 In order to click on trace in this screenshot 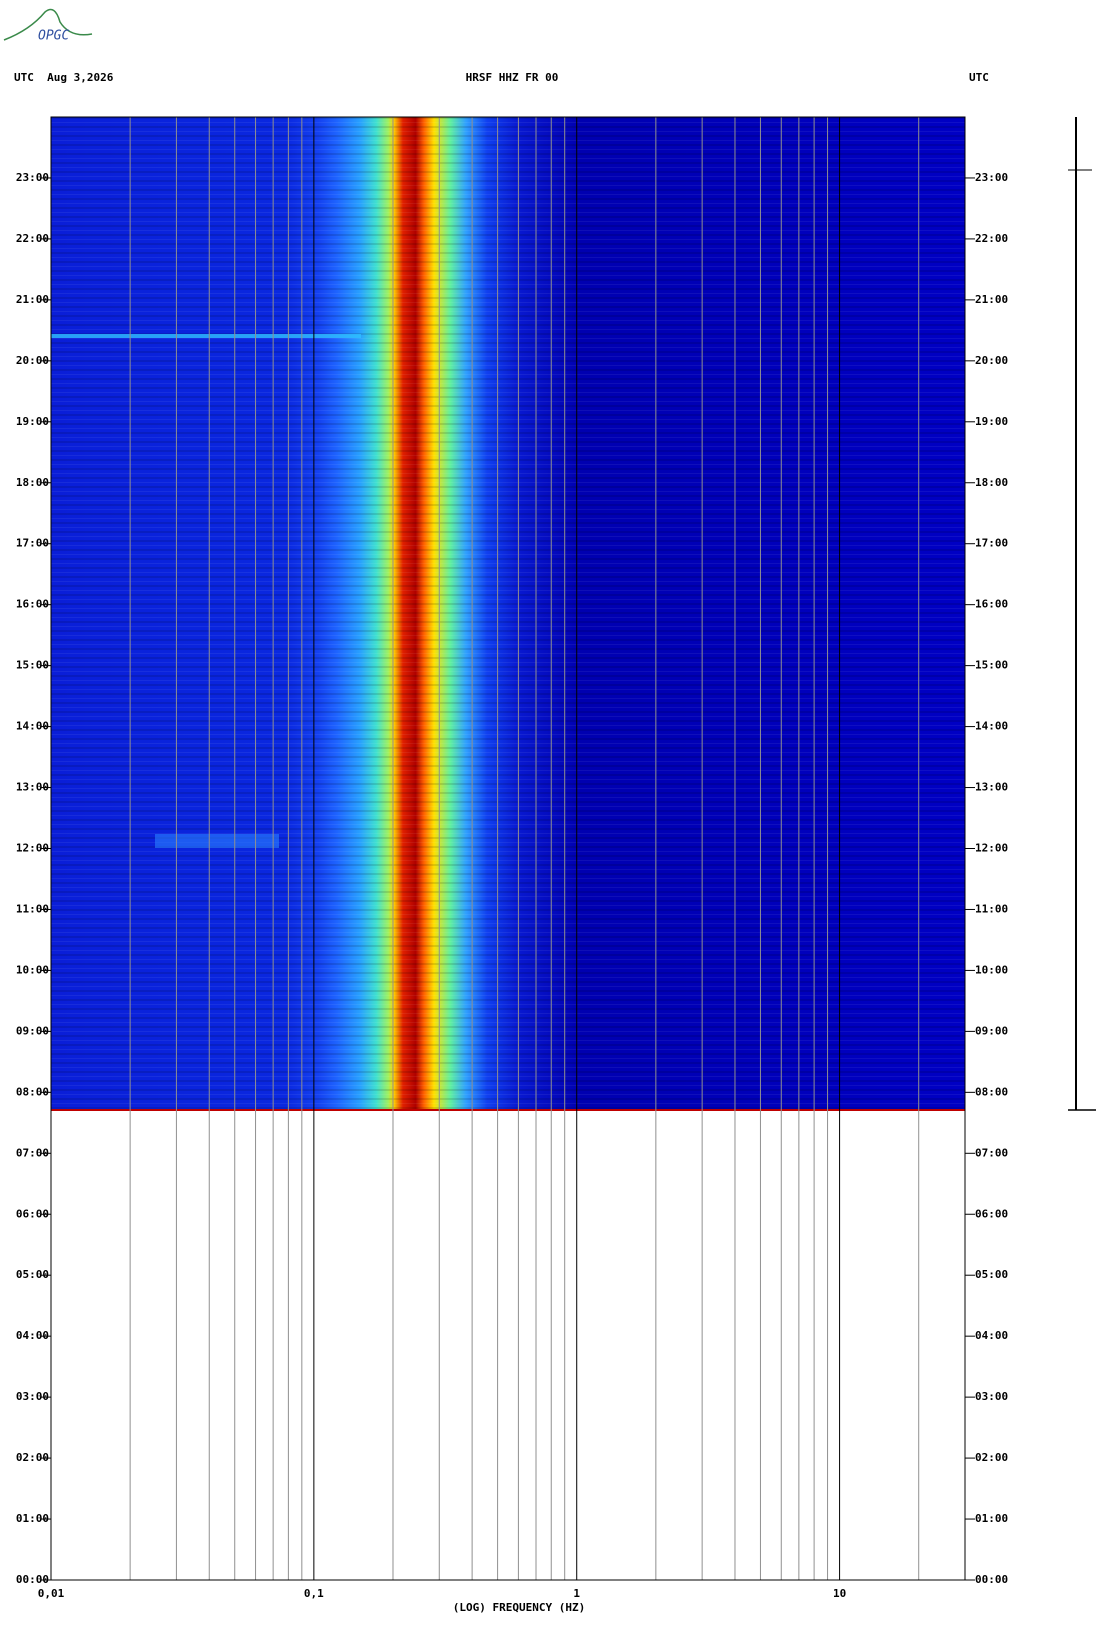, I will do `click(1082, 614)`.